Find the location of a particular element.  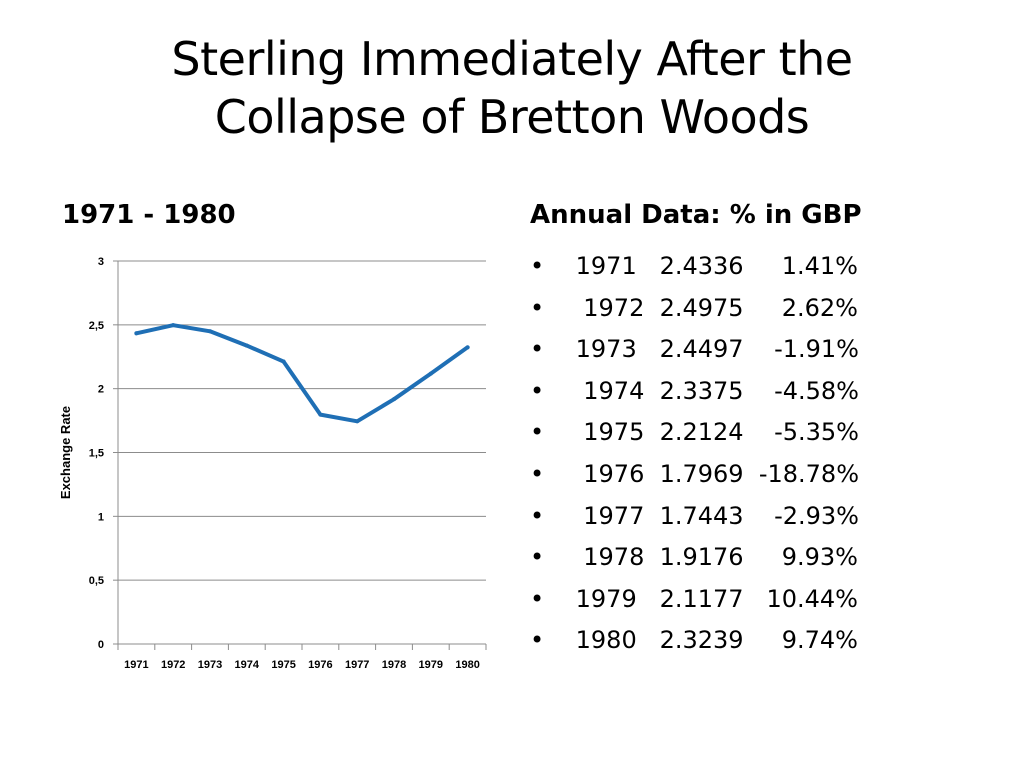

data-row-text: 1971 2.4336 1.41% is located at coordinates (713, 266).